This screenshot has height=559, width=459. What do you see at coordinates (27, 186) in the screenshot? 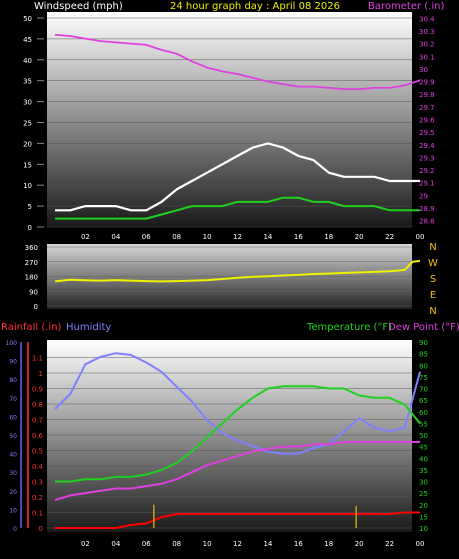
I see `wind-tick-label: 10` at bounding box center [27, 186].